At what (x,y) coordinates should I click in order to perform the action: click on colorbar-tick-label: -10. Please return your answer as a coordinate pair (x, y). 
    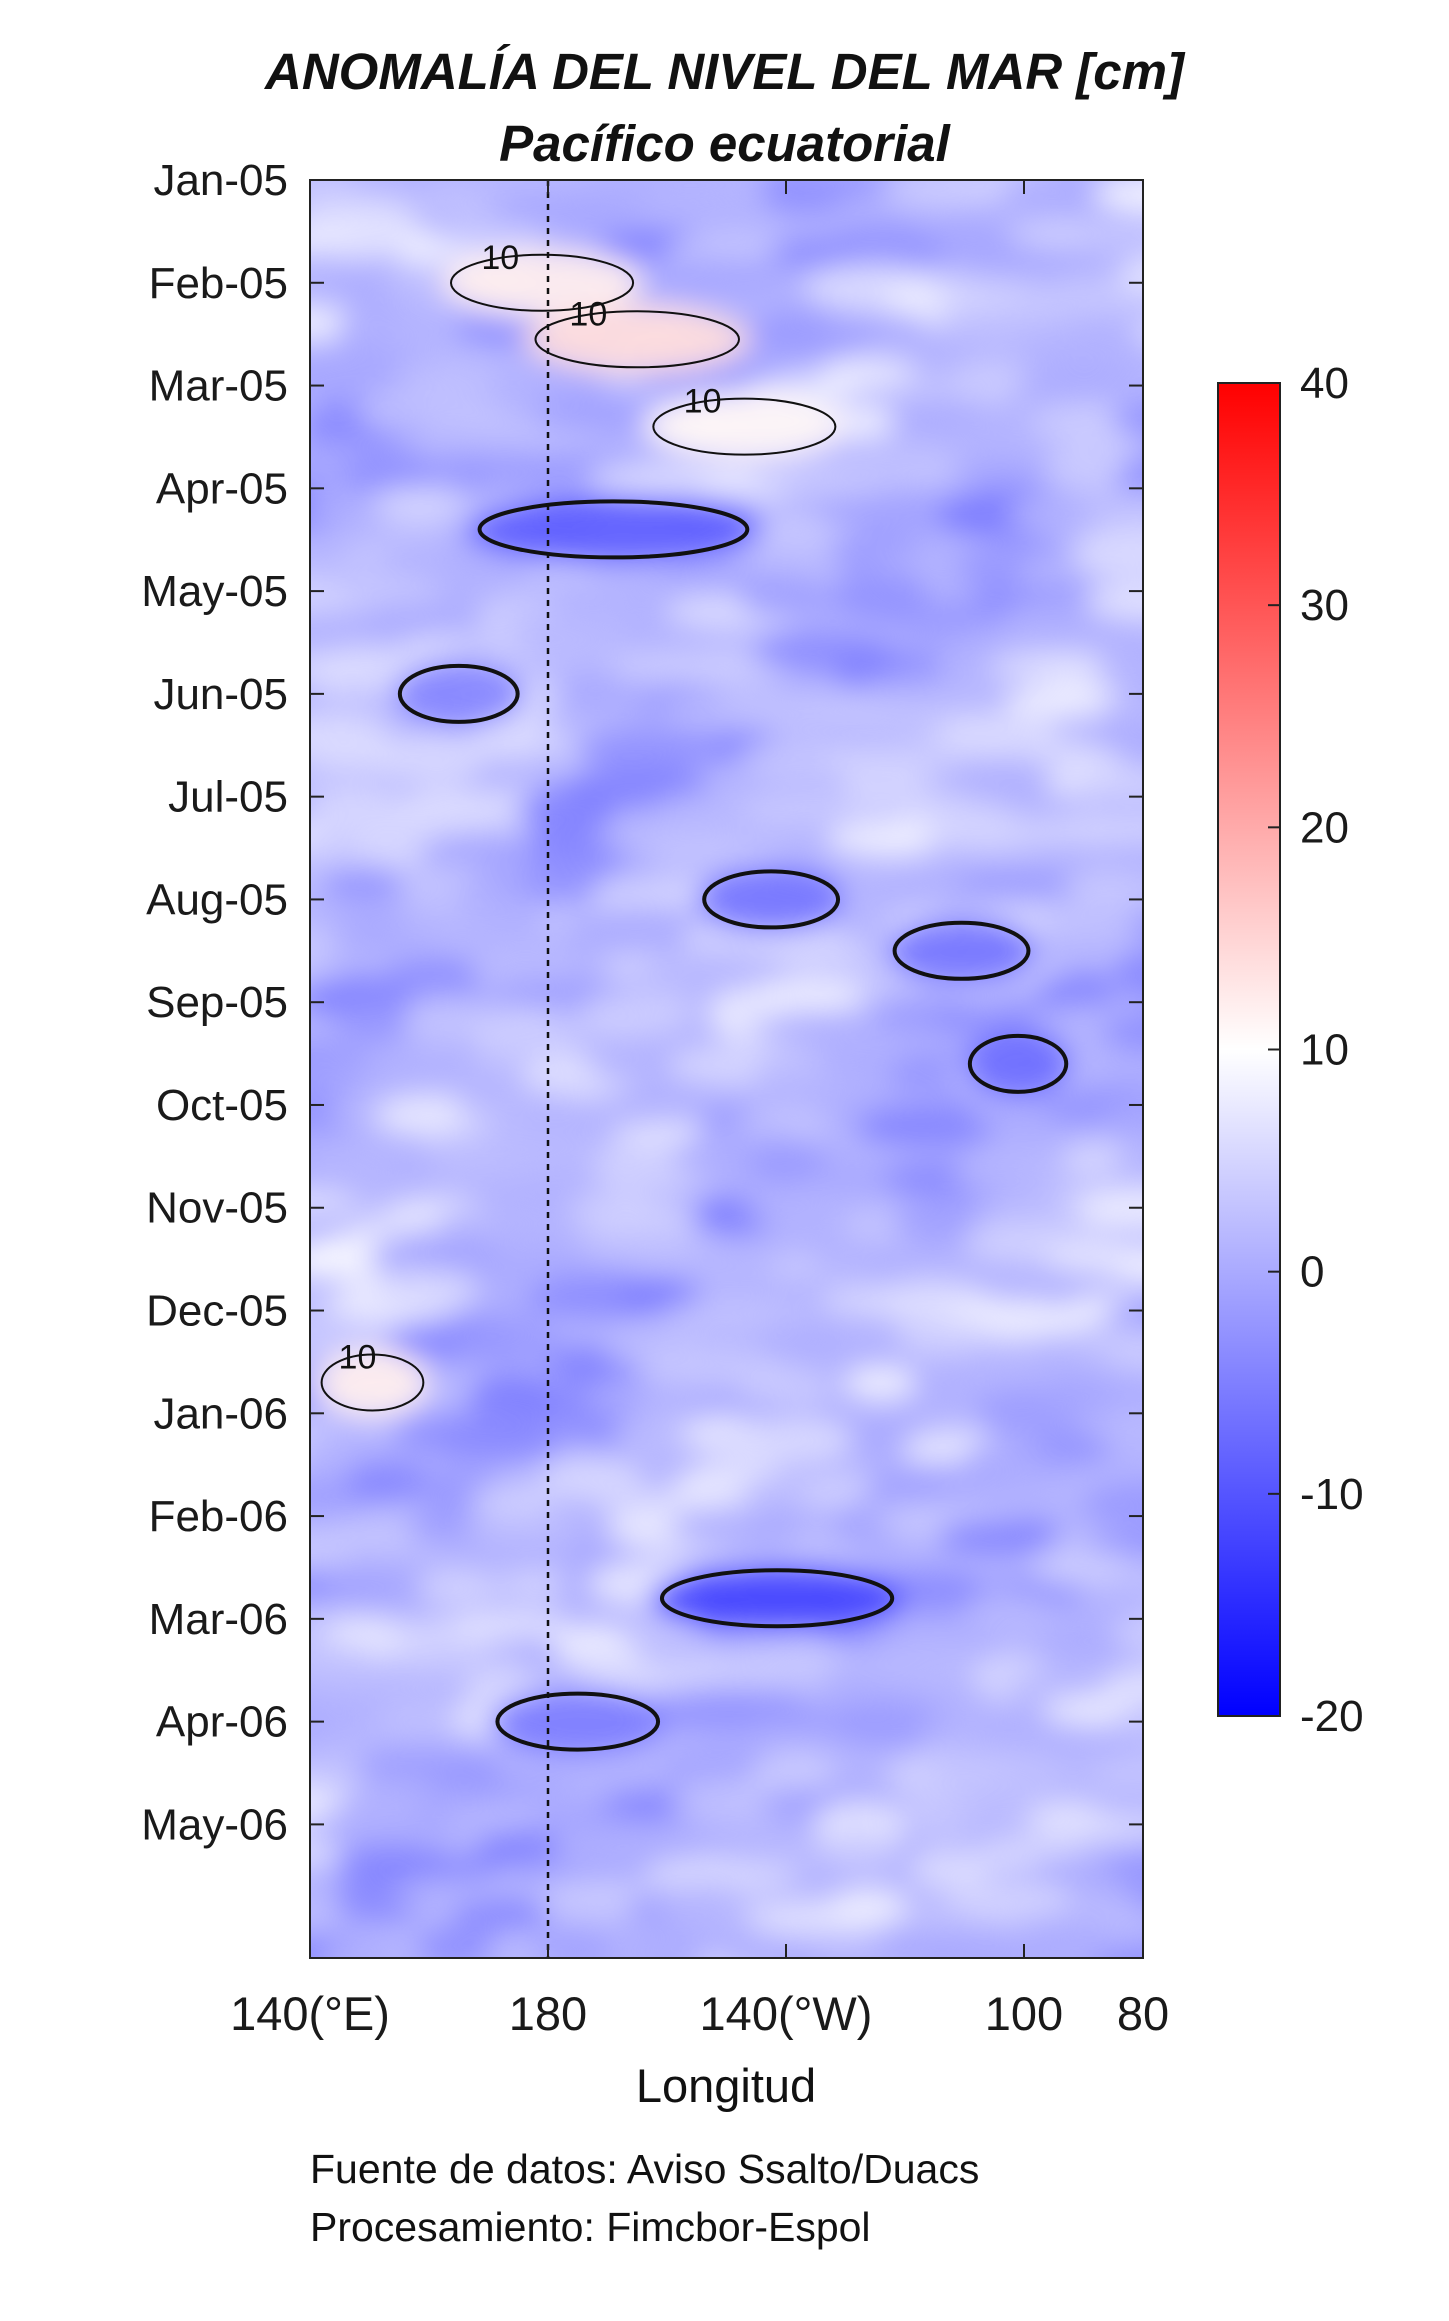
    Looking at the image, I should click on (1332, 1494).